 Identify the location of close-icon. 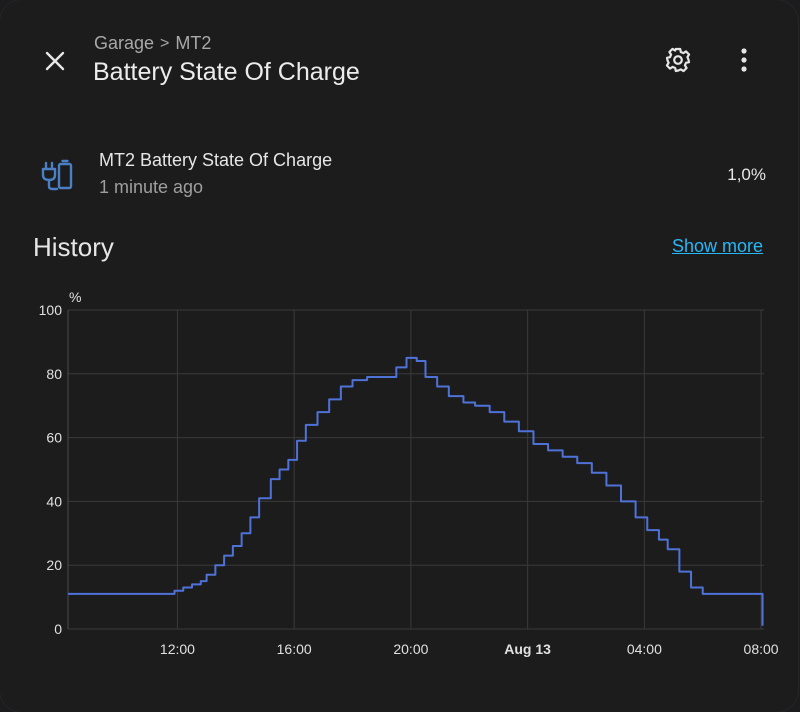
(55, 61).